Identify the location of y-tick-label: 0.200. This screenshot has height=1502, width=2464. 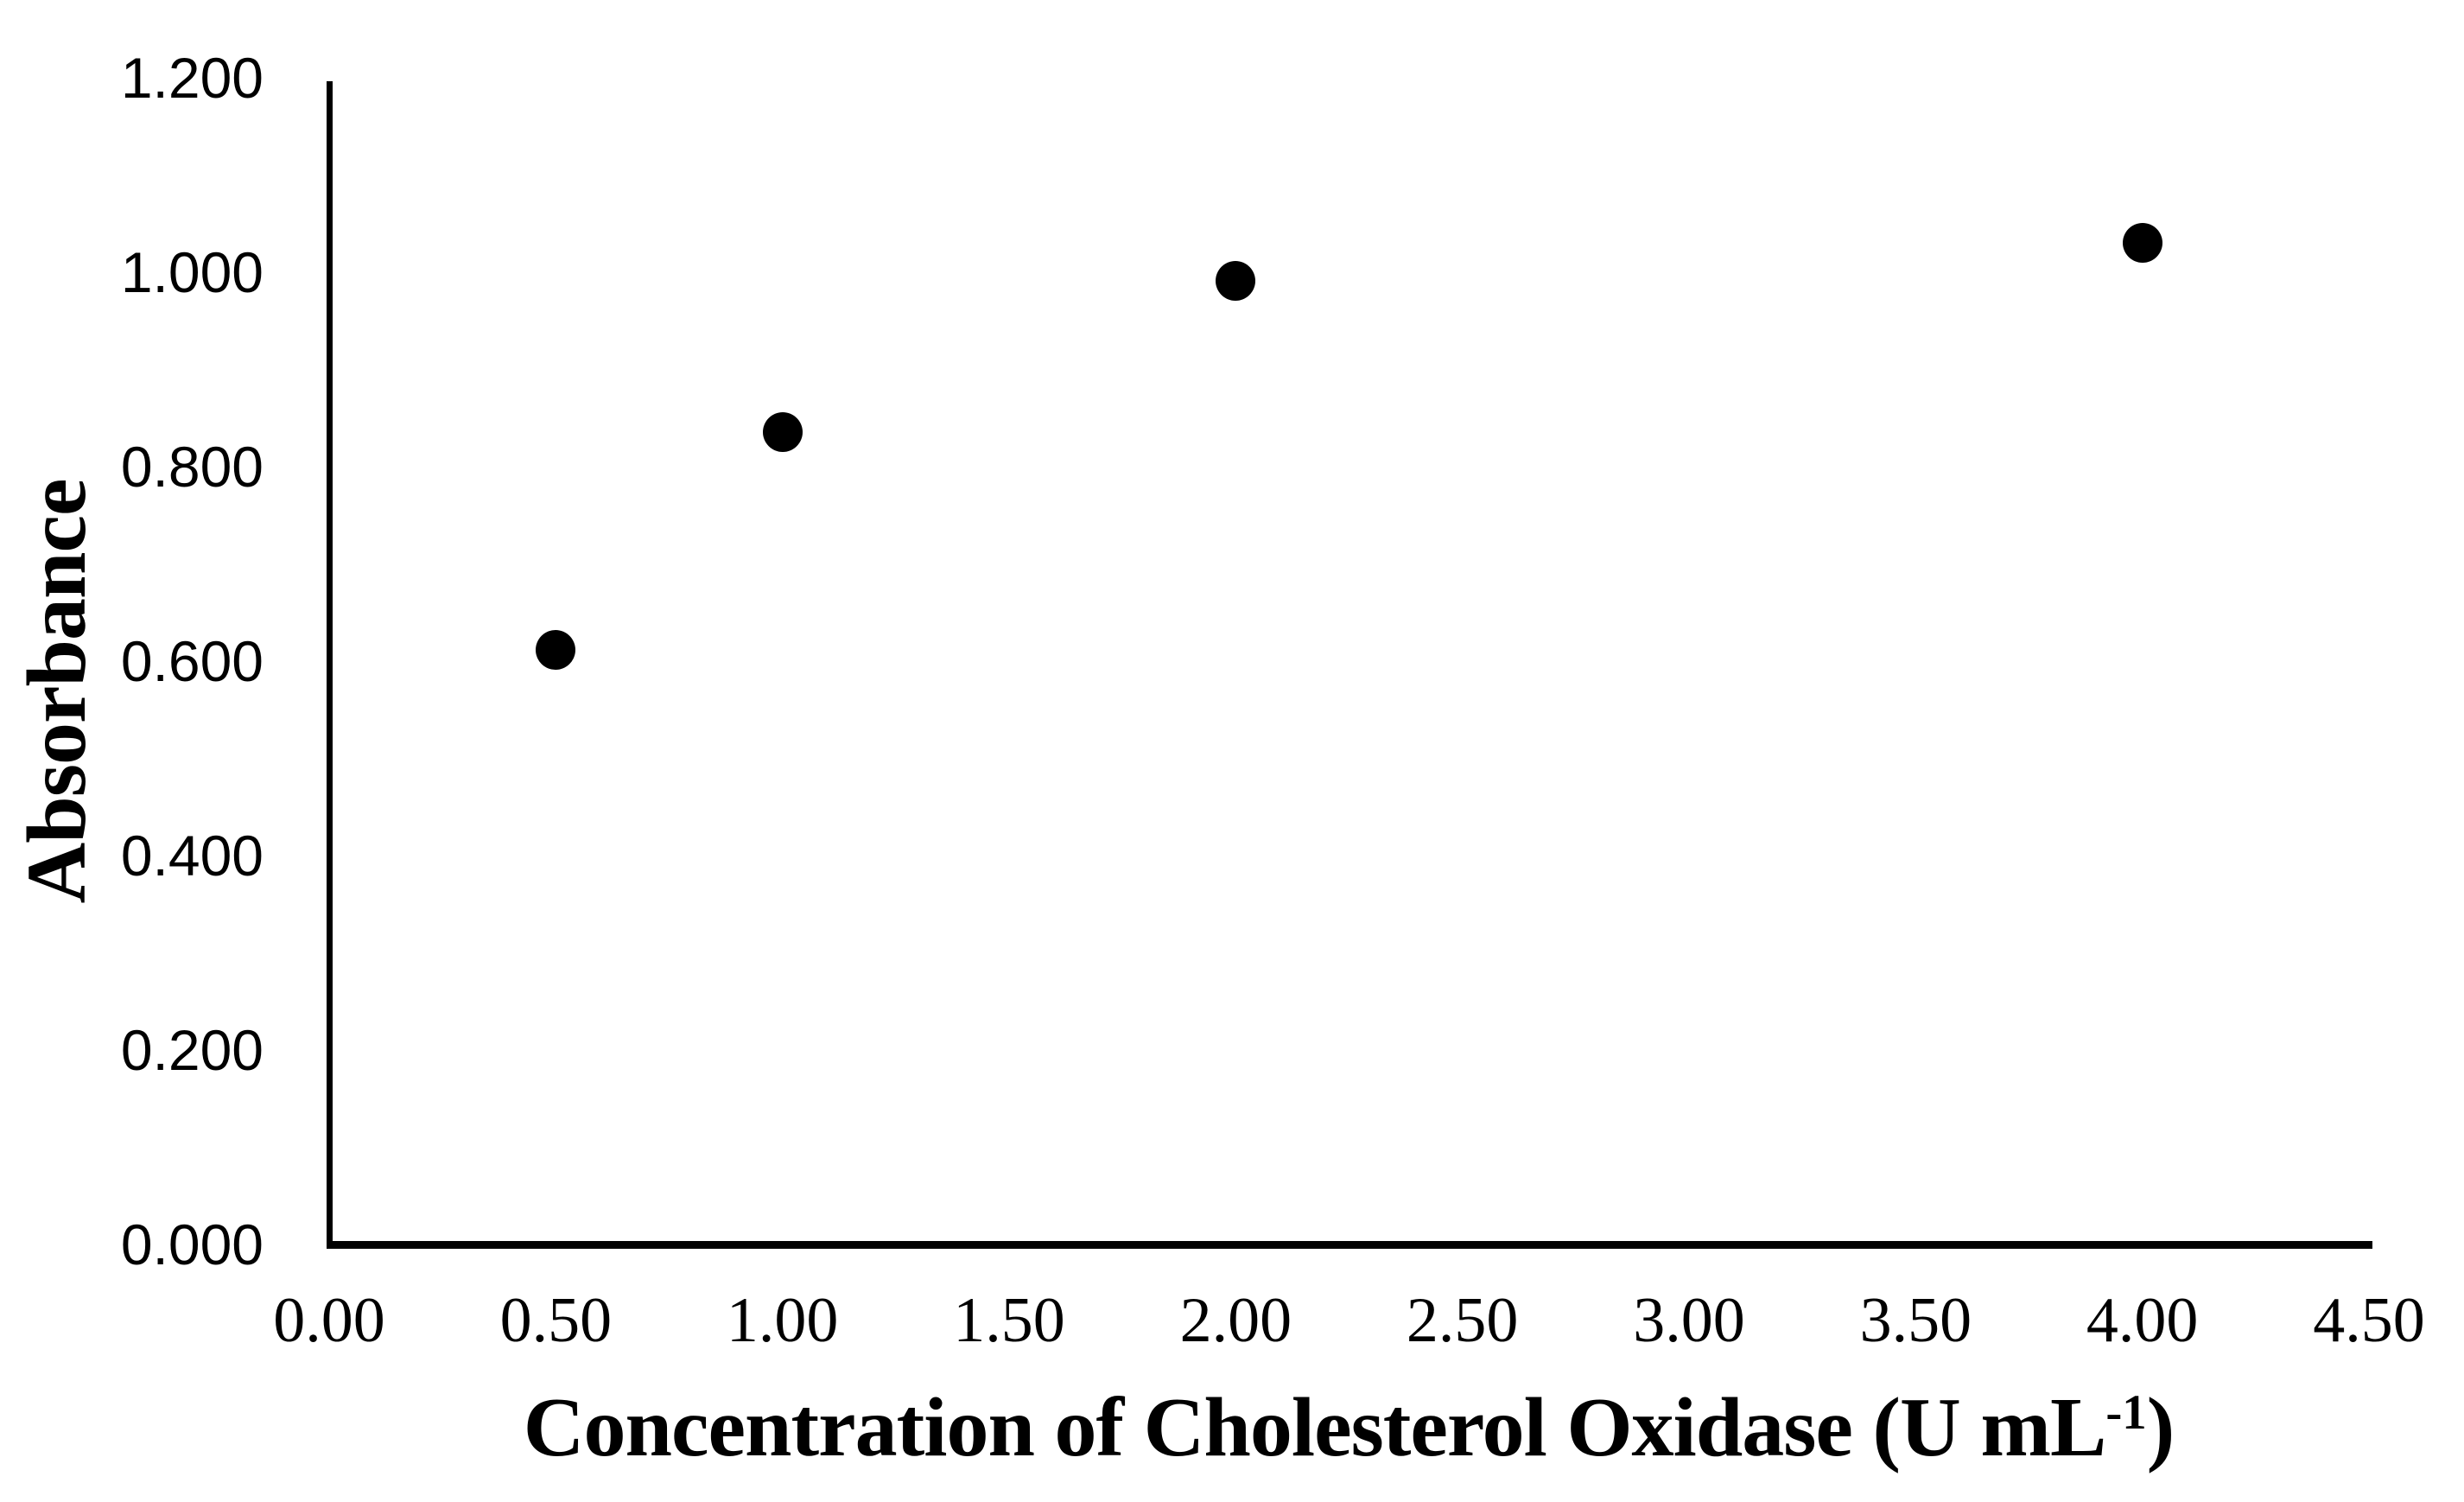
(192, 1050).